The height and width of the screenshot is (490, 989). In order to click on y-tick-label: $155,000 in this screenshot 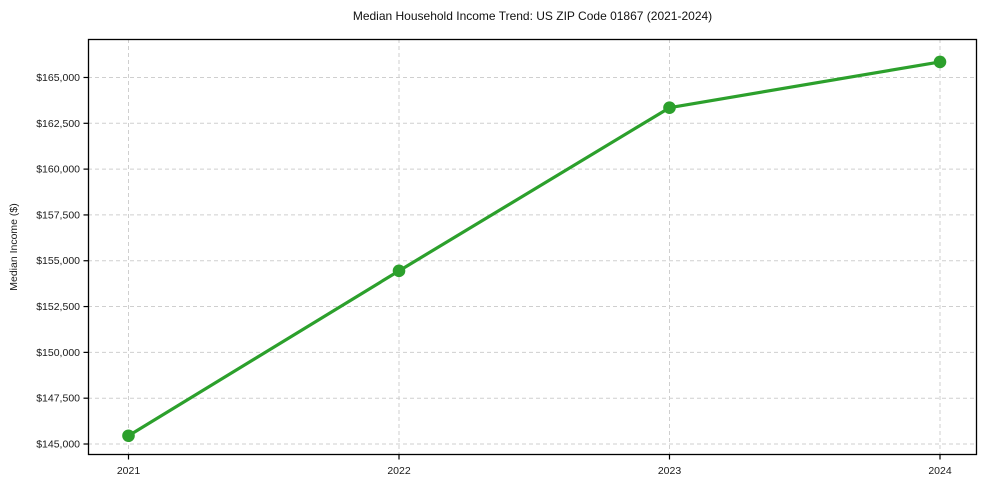, I will do `click(58, 261)`.